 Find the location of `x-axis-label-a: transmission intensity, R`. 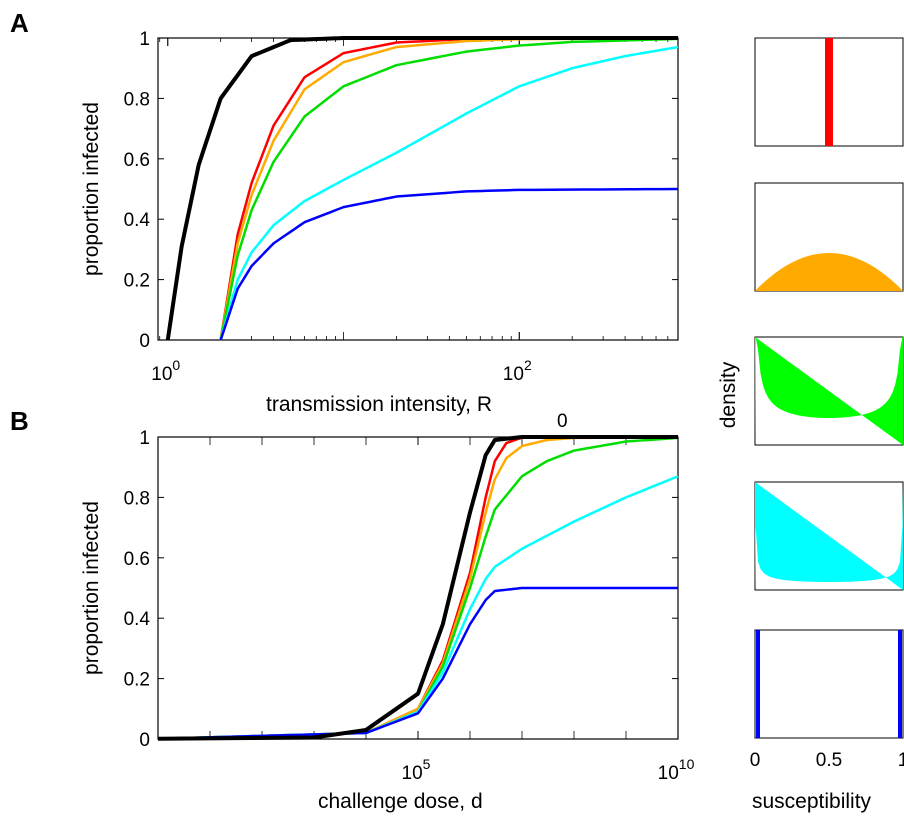

x-axis-label-a: transmission intensity, R is located at coordinates (379, 404).